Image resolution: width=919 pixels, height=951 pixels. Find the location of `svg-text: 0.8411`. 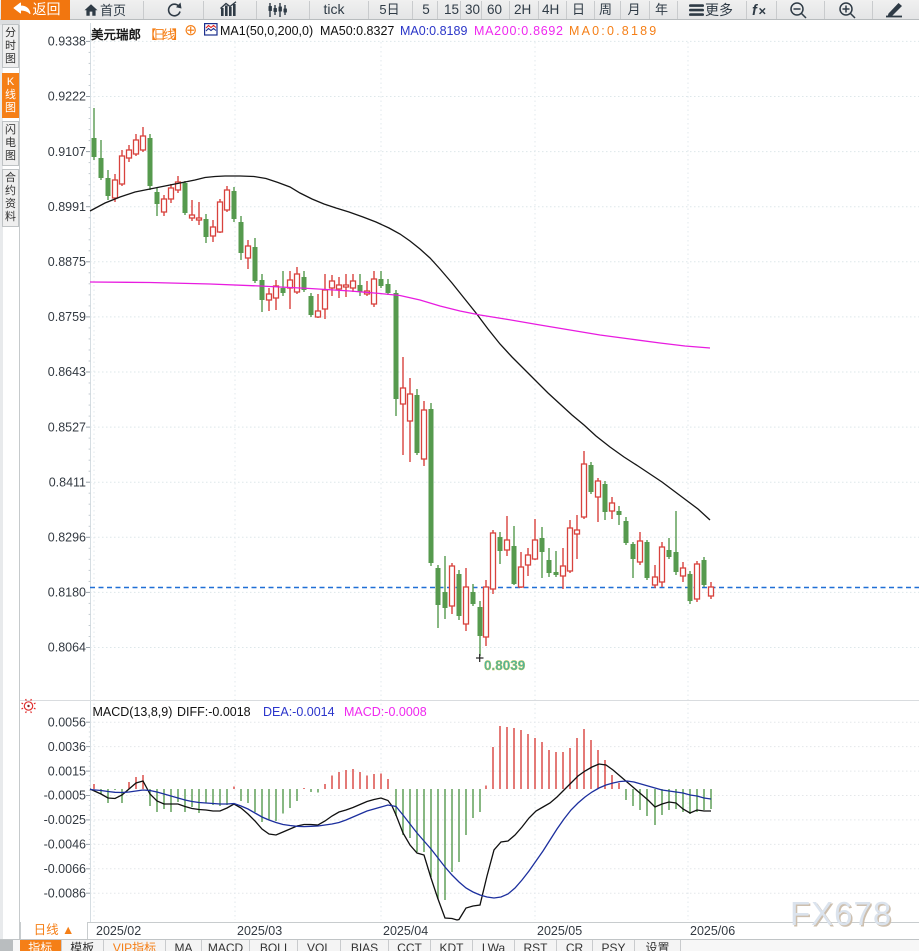

svg-text: 0.8411 is located at coordinates (67, 482).